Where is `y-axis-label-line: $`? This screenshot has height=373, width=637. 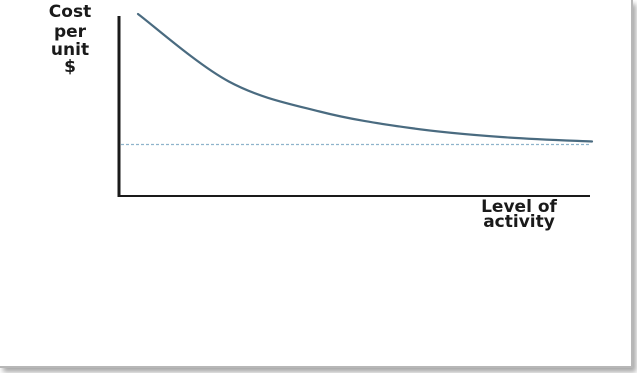
y-axis-label-line: $ is located at coordinates (70, 67).